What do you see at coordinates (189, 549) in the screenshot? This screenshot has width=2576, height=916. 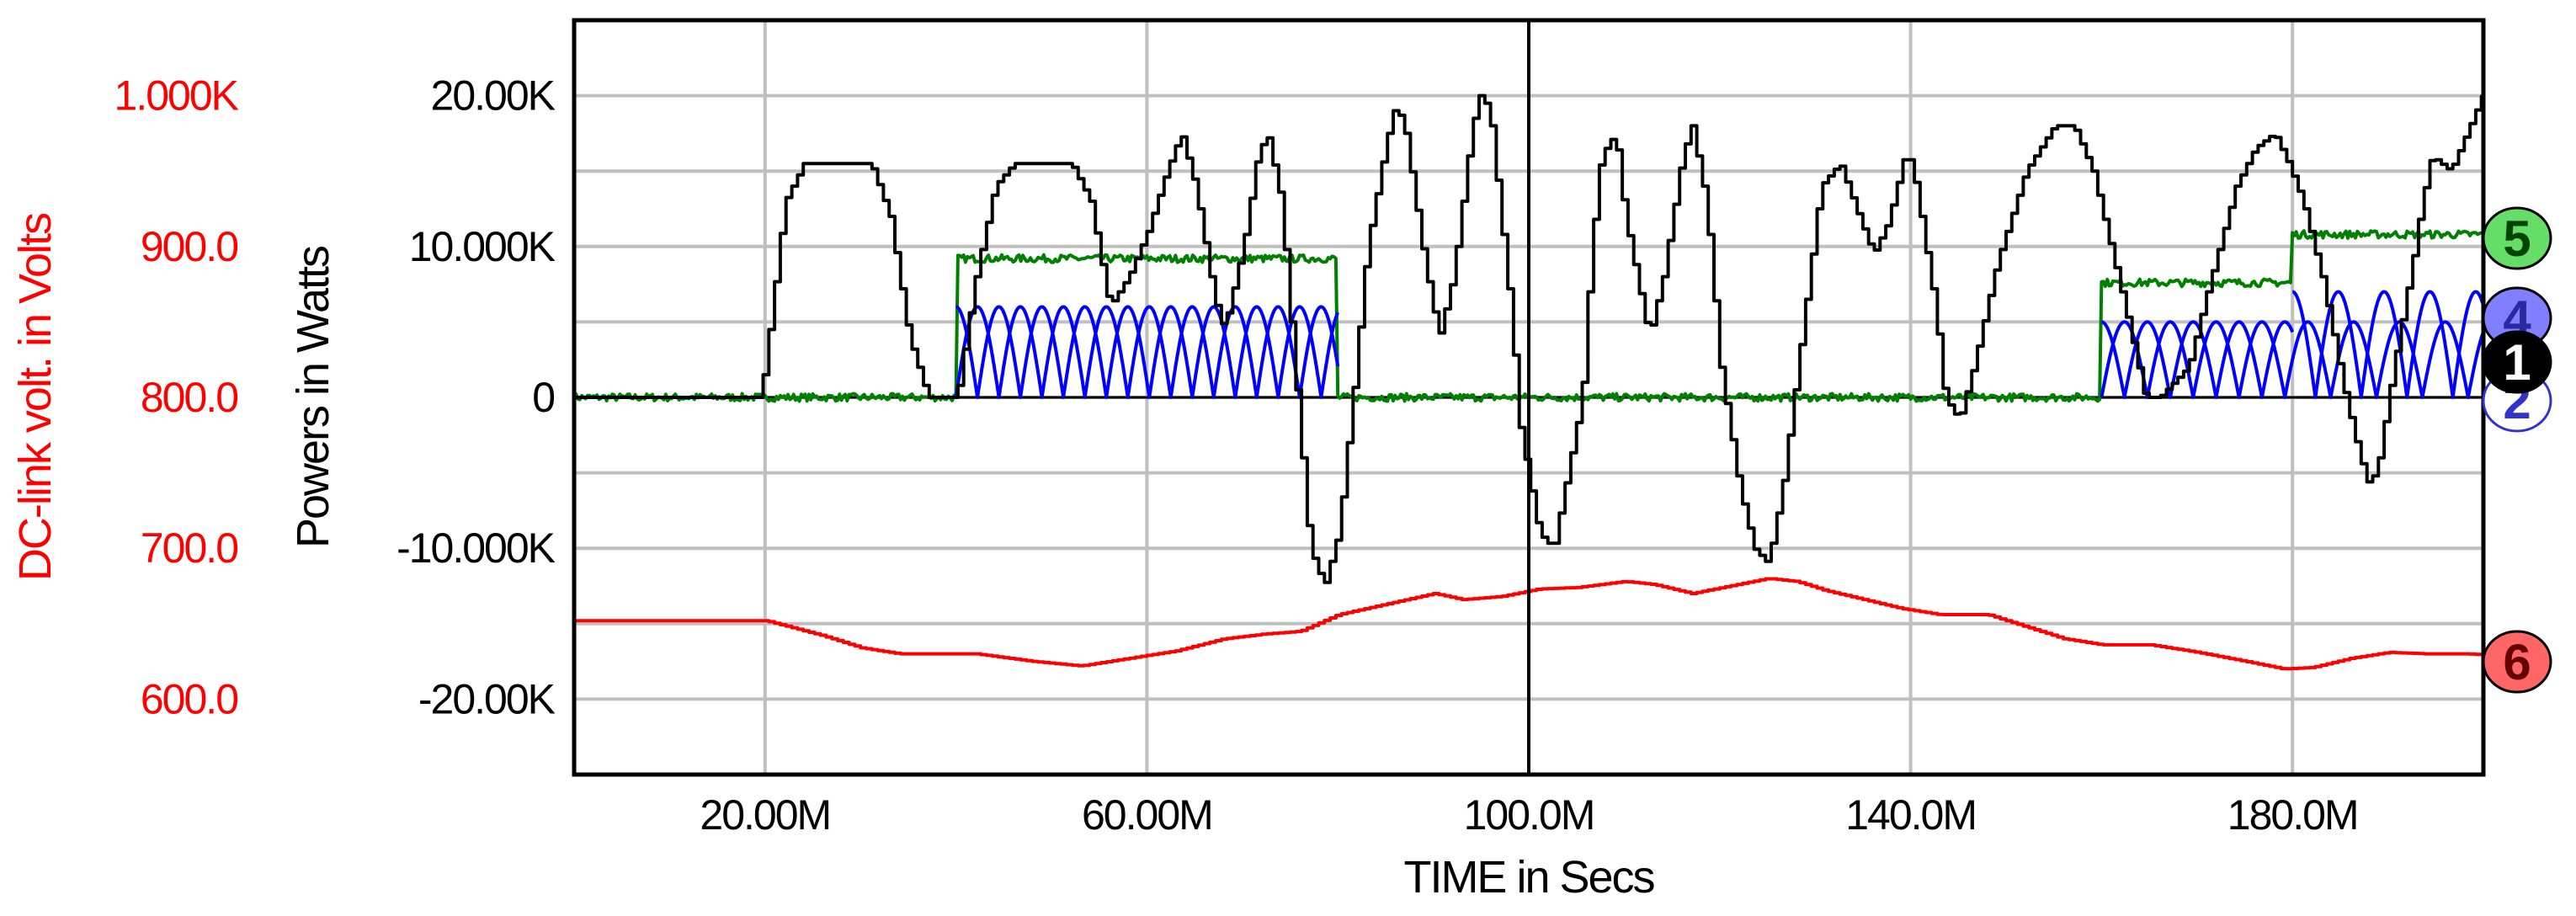 I see `y2-tick-label: 700.0` at bounding box center [189, 549].